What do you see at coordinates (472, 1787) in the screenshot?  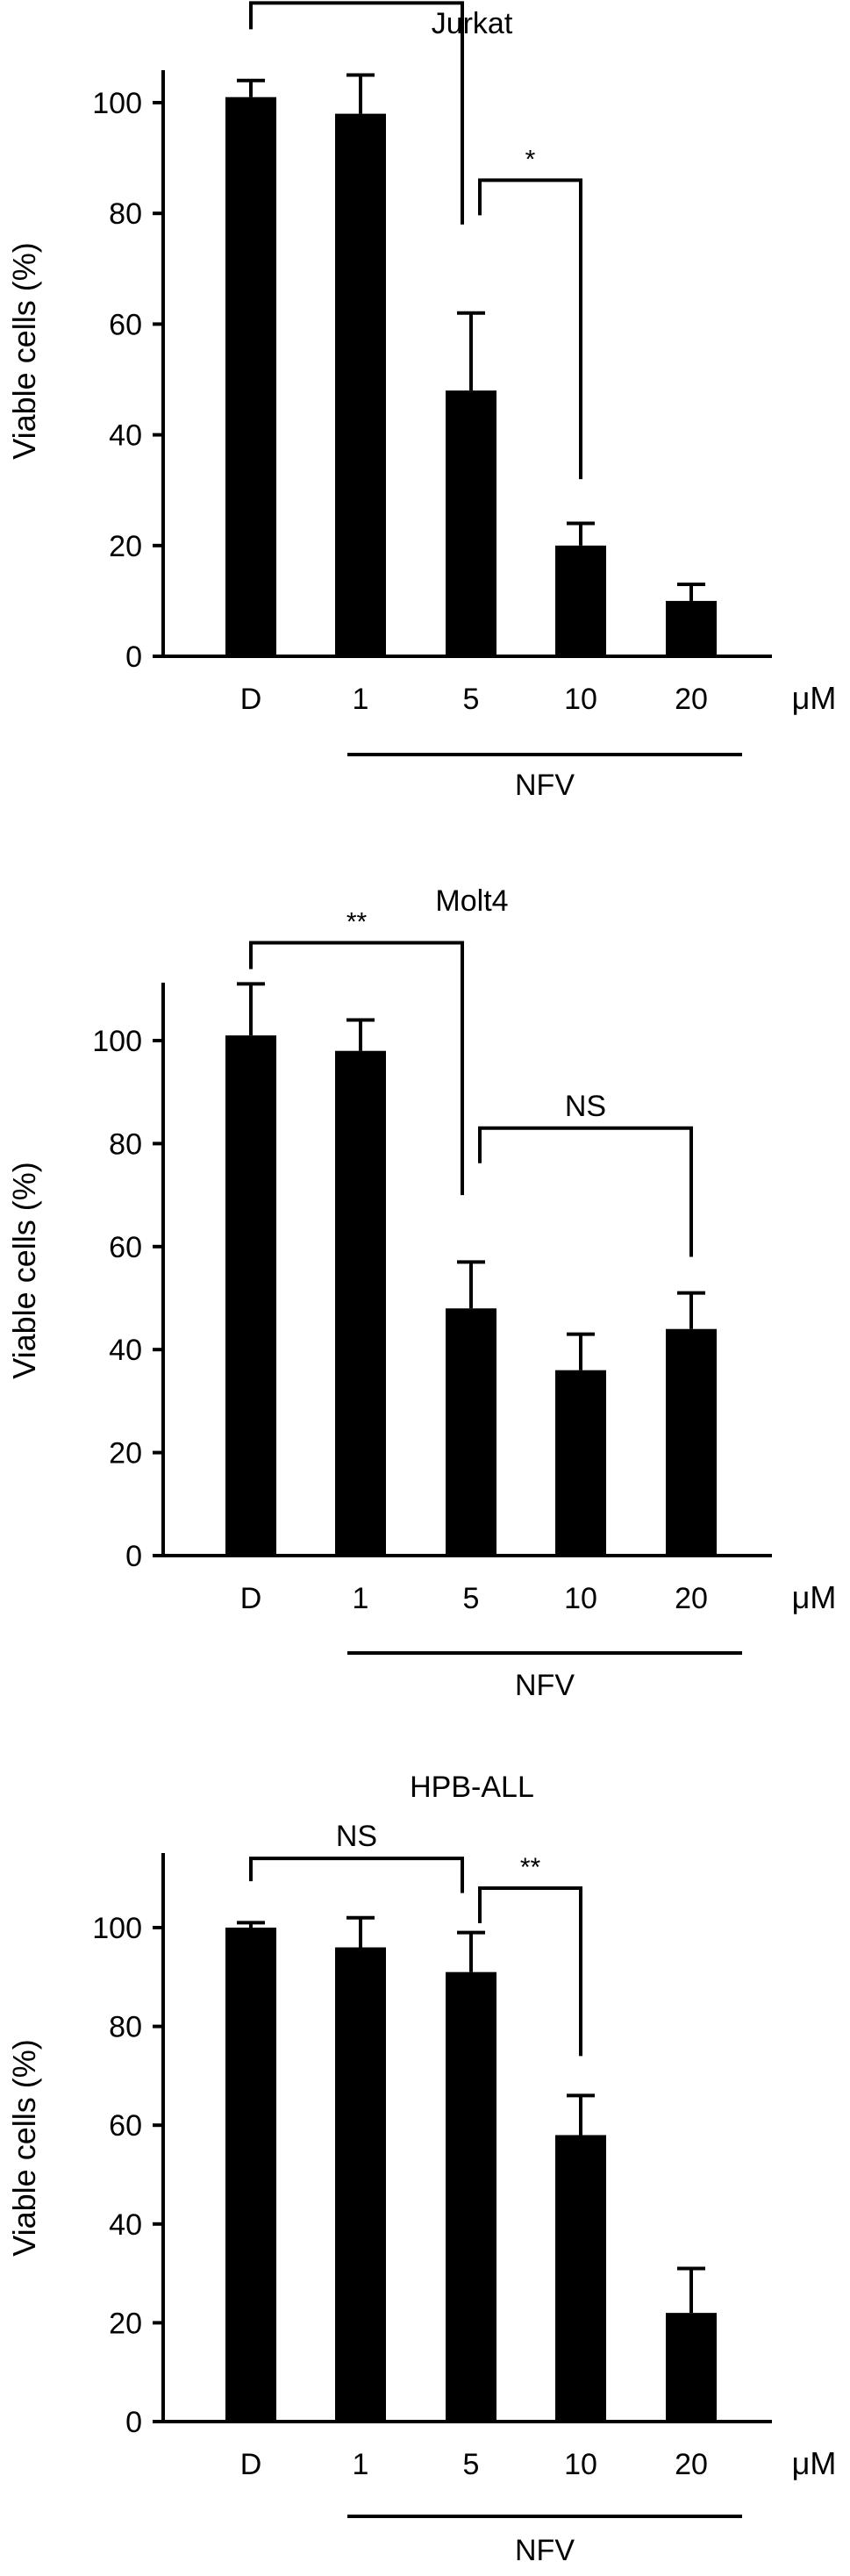 I see `chart-title: HPB-ALL` at bounding box center [472, 1787].